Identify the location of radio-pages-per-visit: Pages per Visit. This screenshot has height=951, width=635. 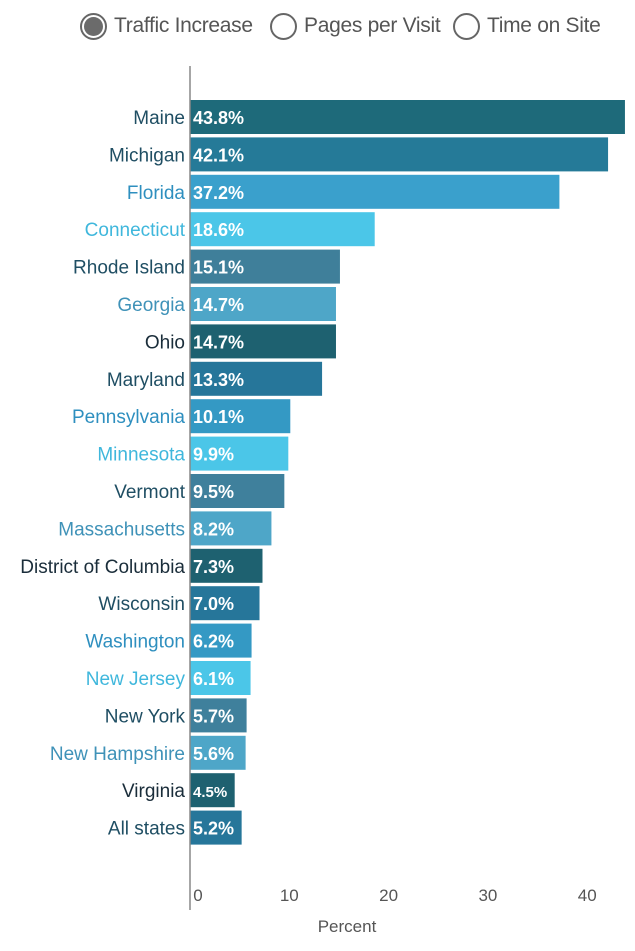
(355, 26).